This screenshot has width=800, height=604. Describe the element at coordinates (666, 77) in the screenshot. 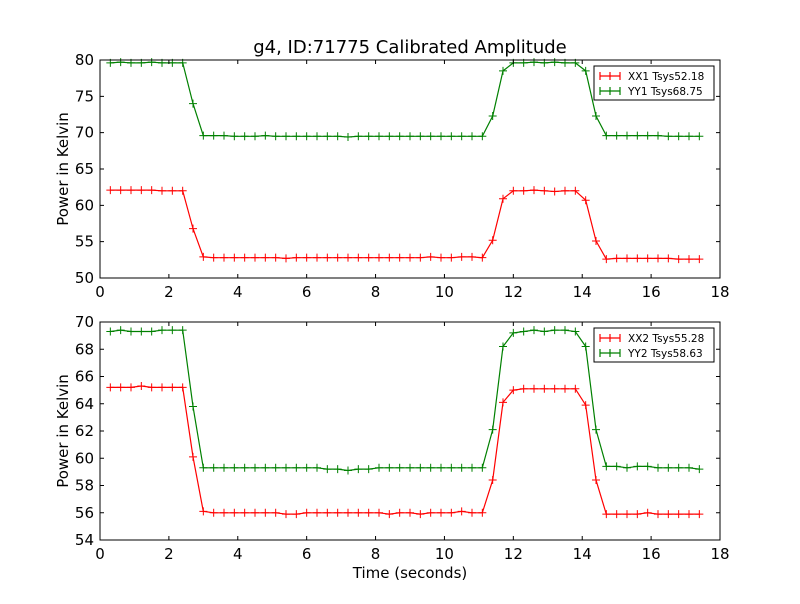

I see `legend-label: XX1 Tsys52.18` at that location.